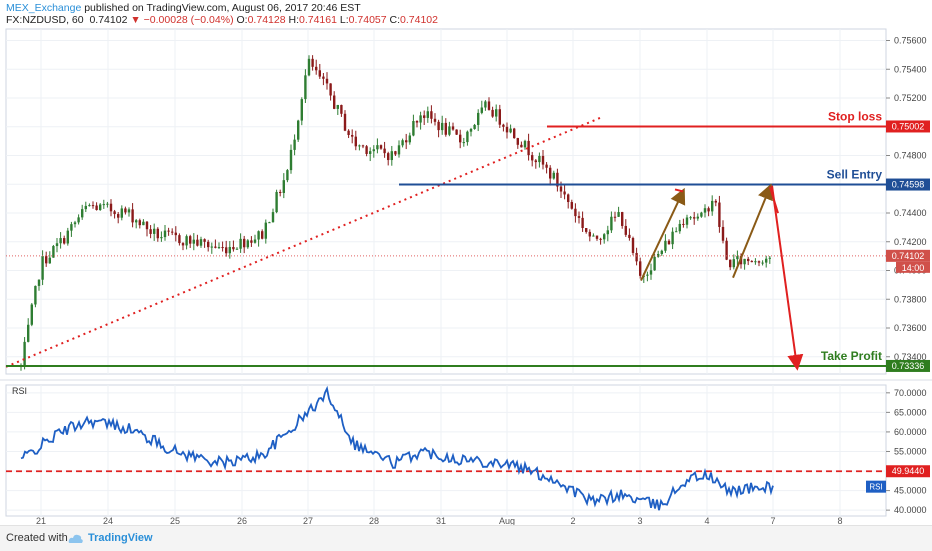 This screenshot has width=932, height=551. I want to click on high-value: 0.74161, so click(317, 20).